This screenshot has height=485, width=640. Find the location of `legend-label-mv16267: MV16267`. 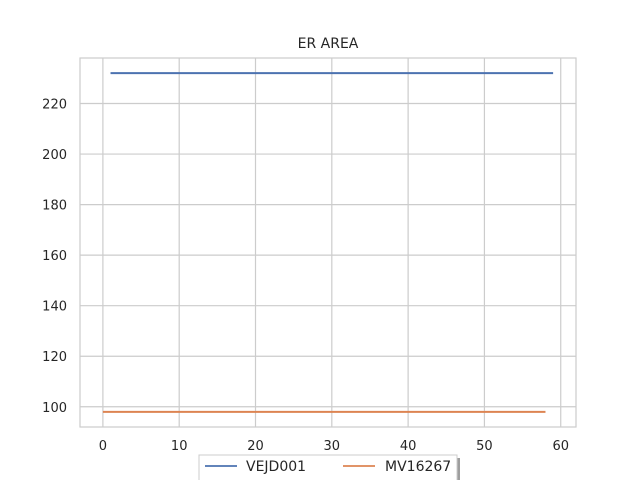

legend-label-mv16267: MV16267 is located at coordinates (418, 467).